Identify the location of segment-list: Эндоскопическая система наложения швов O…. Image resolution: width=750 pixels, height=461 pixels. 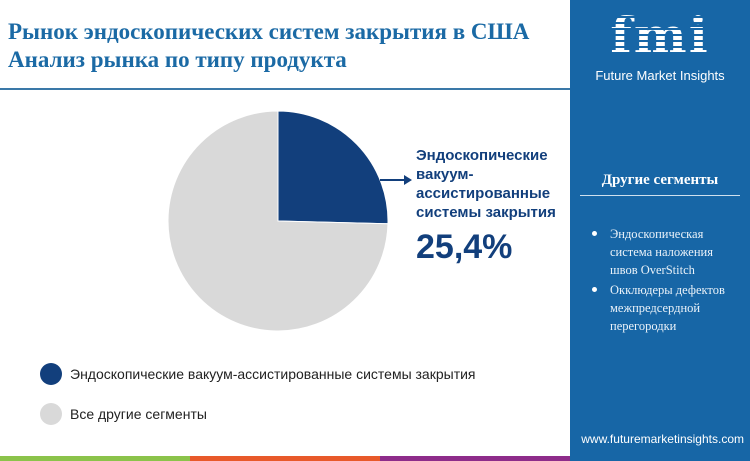
(667, 281).